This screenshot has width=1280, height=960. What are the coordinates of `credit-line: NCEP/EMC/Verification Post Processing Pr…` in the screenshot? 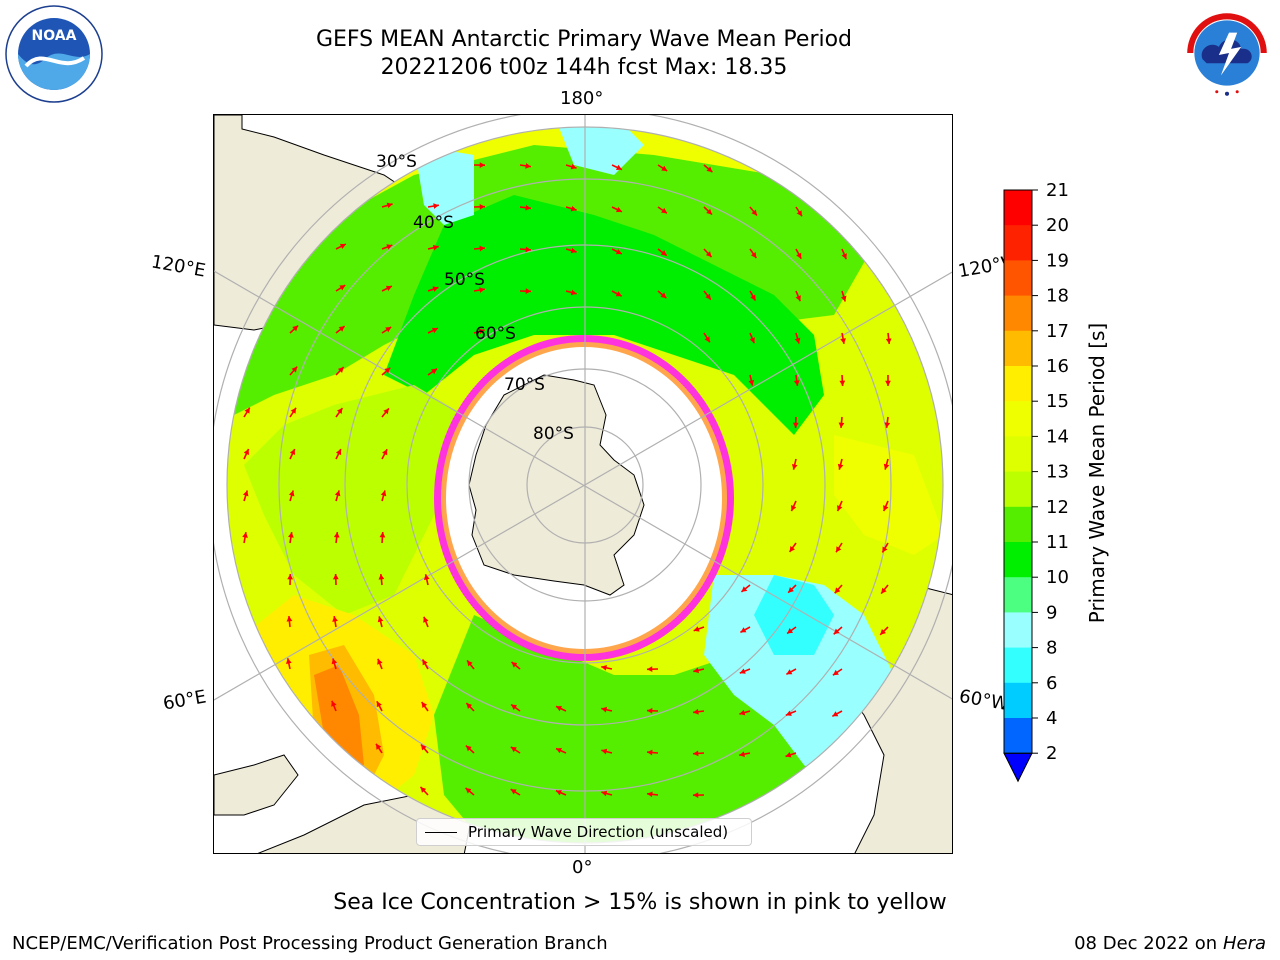 It's located at (310, 943).